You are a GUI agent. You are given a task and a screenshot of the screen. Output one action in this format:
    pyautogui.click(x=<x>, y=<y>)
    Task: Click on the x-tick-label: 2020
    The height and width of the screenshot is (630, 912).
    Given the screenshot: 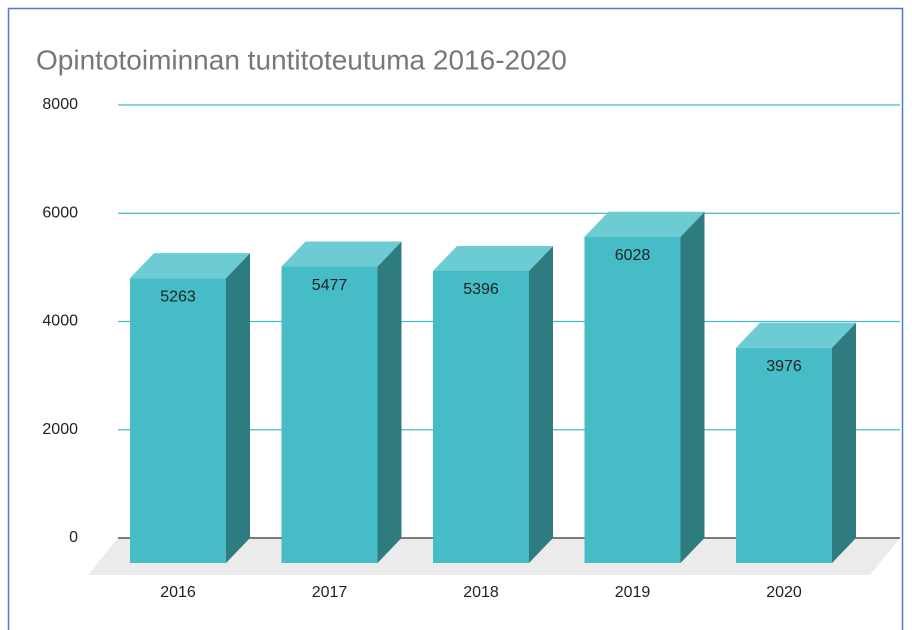 What is the action you would take?
    pyautogui.click(x=784, y=592)
    